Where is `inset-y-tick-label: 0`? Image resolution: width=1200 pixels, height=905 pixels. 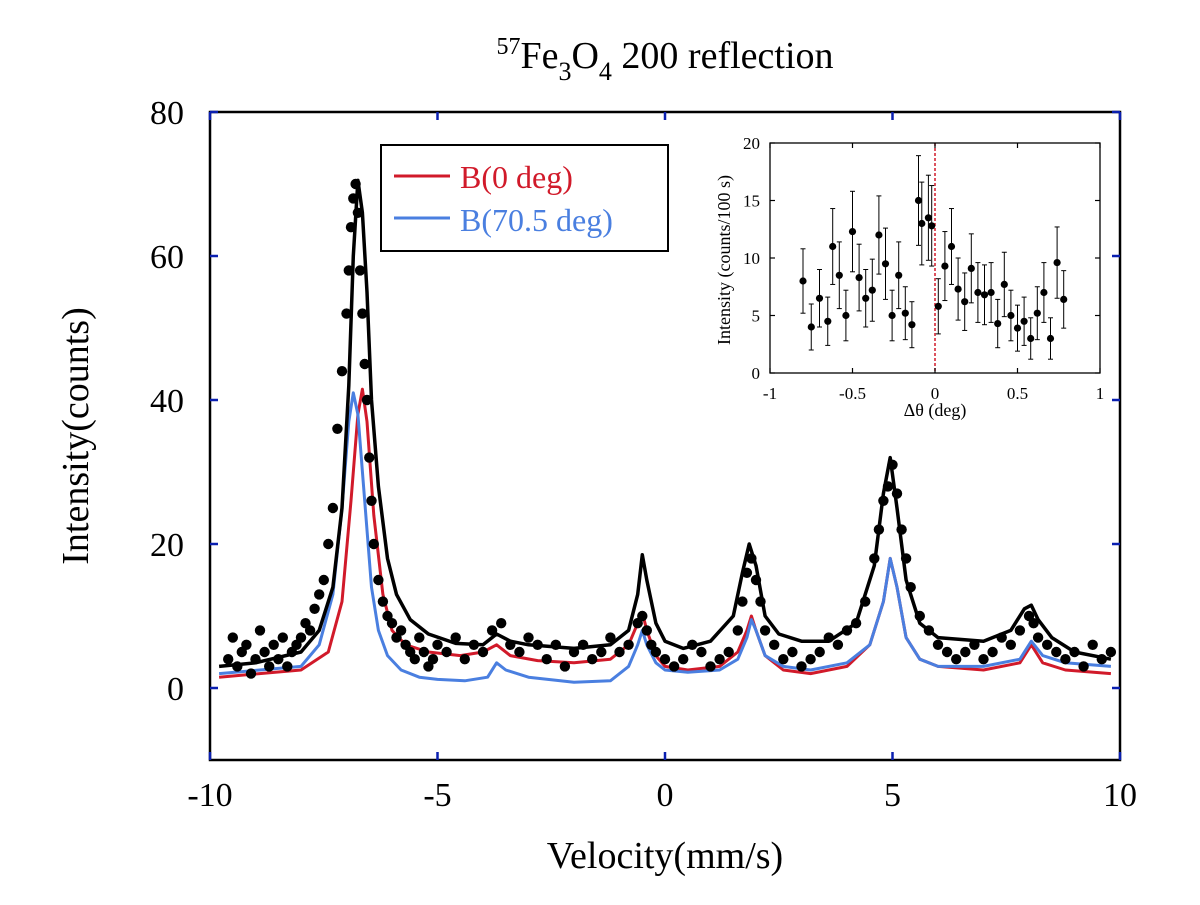
inset-y-tick-label: 0 is located at coordinates (756, 373).